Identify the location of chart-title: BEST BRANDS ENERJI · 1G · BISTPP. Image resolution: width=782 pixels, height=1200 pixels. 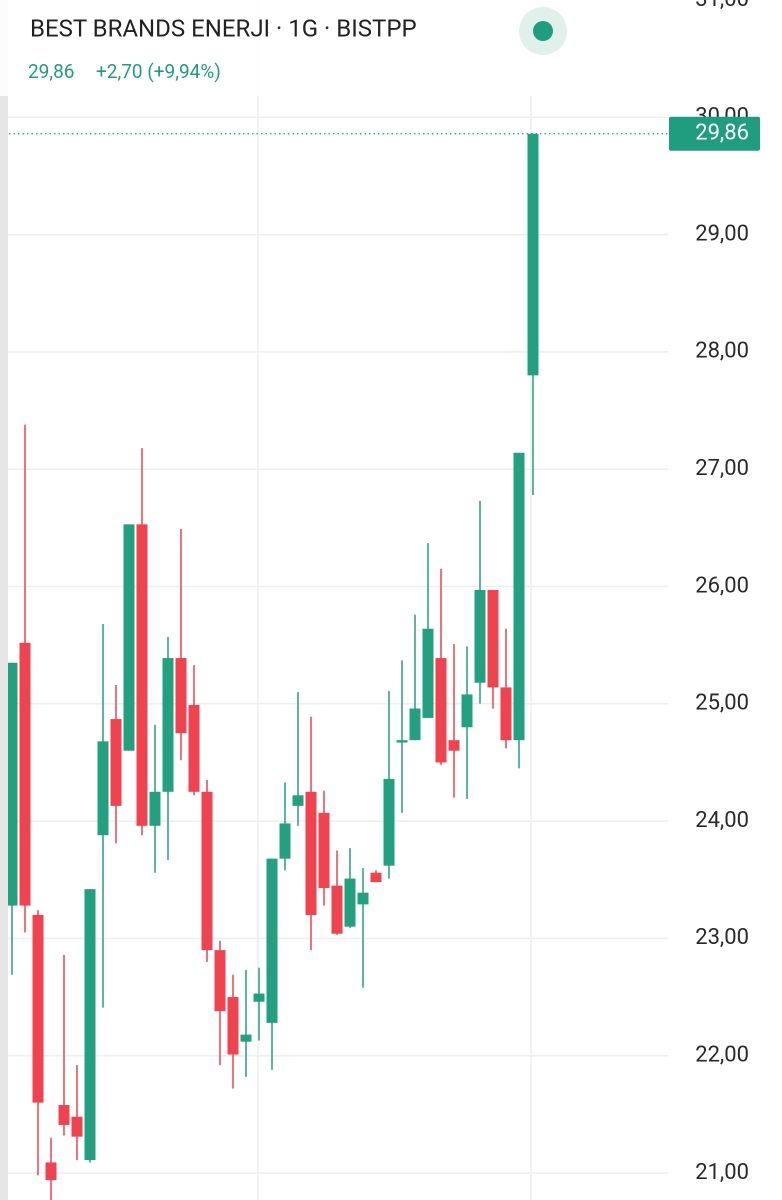
(223, 28).